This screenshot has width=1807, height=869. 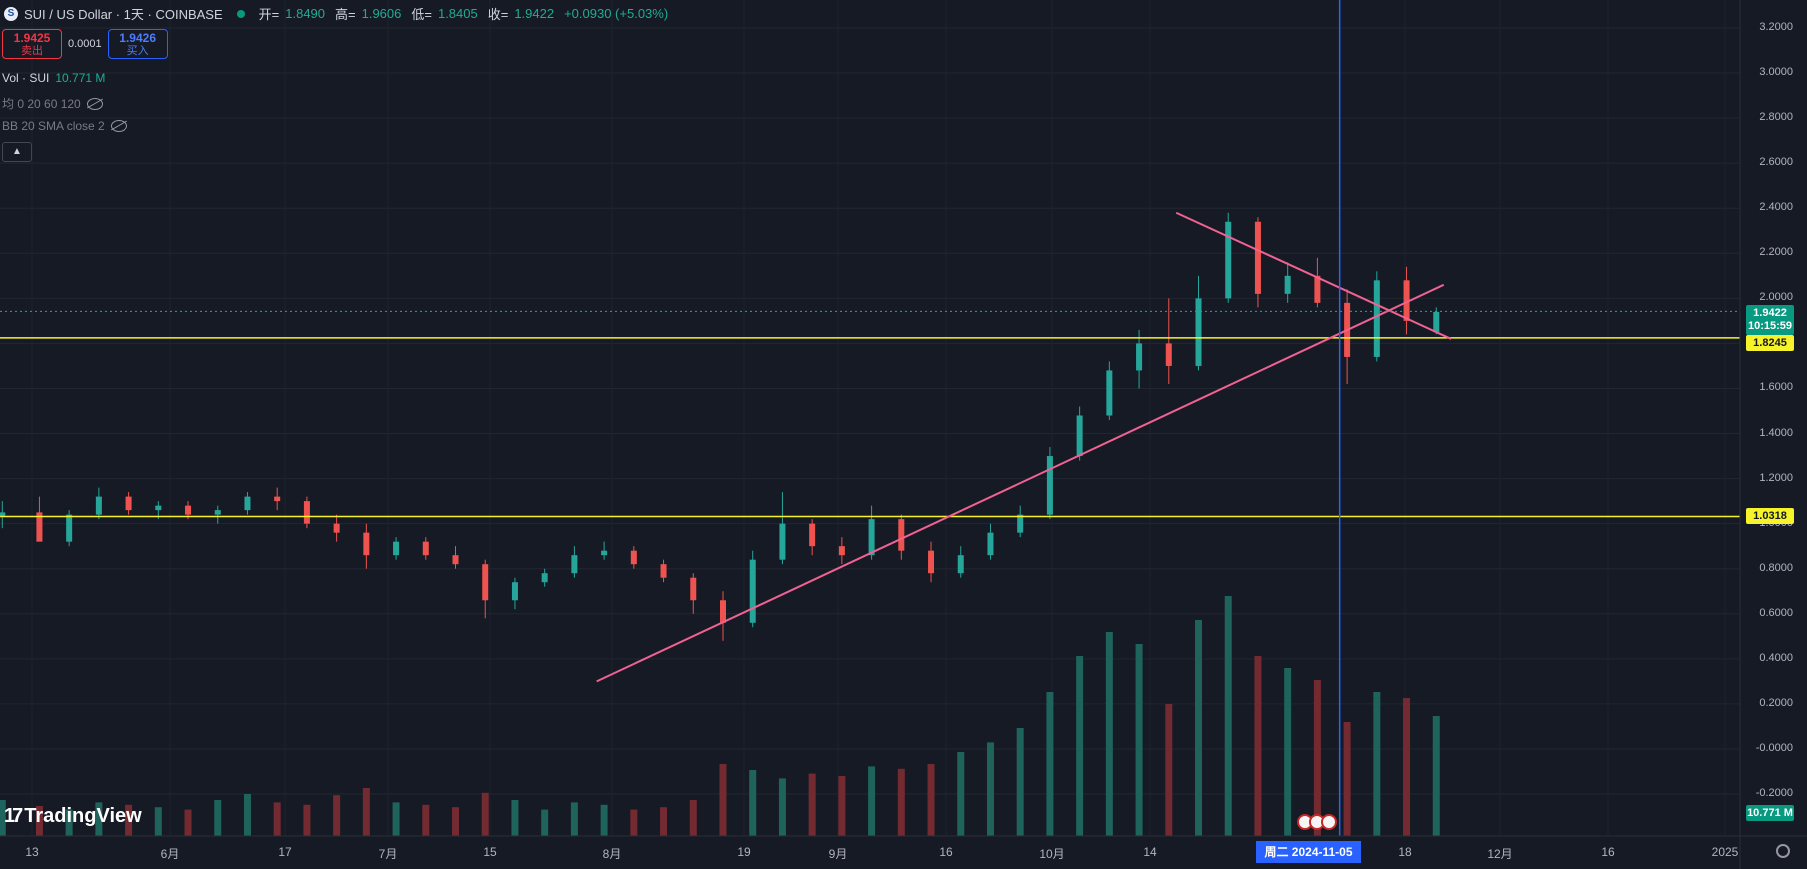 What do you see at coordinates (52, 103) in the screenshot?
I see `ma-indicator: 均 0 20 60 120` at bounding box center [52, 103].